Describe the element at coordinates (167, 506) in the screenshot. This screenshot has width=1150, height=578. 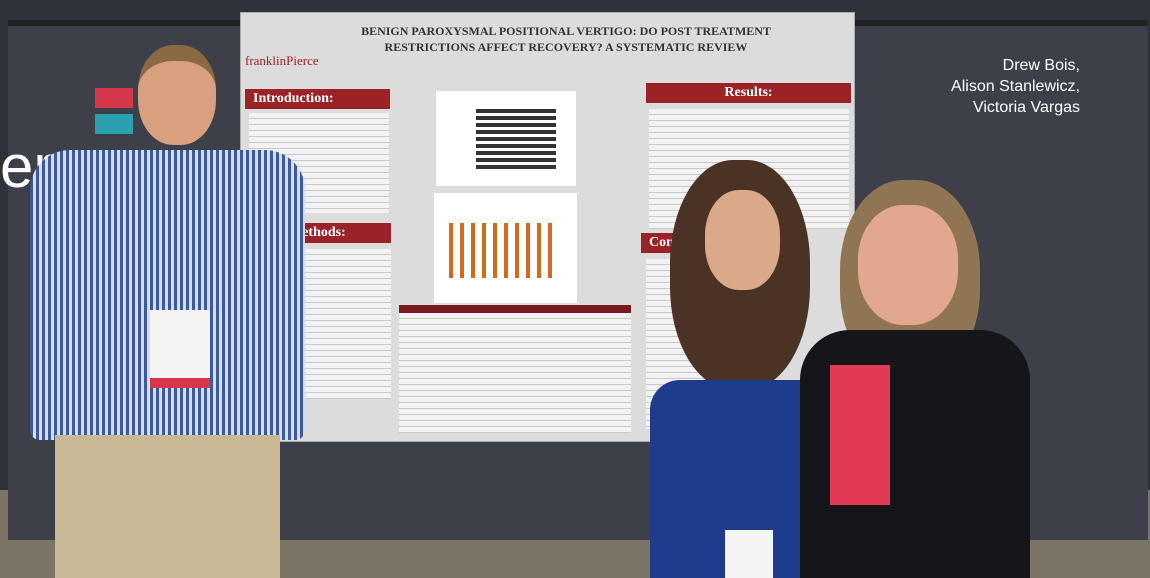
I see `pants` at that location.